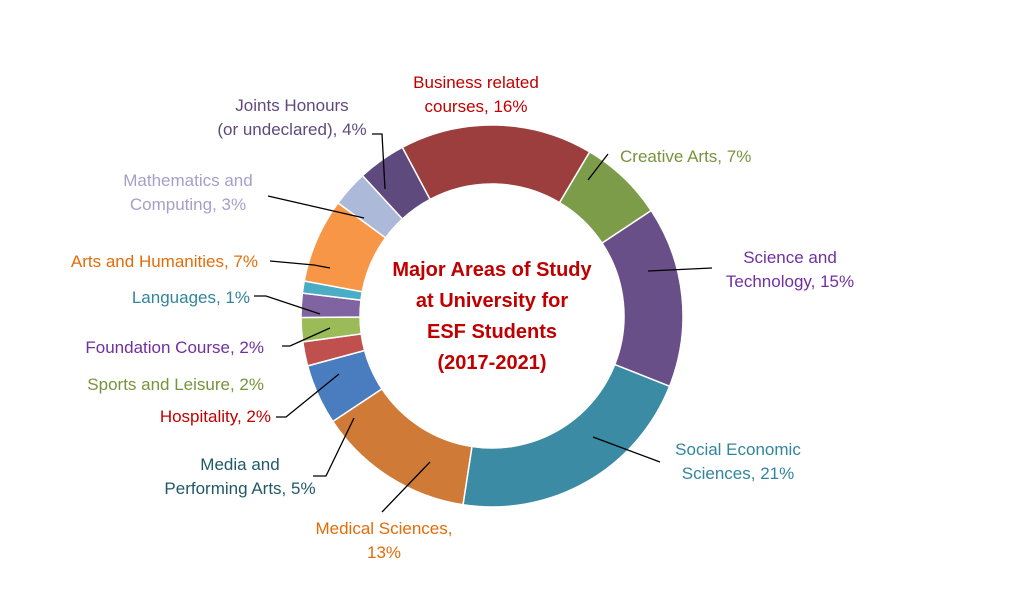 This screenshot has height=598, width=1024. What do you see at coordinates (291, 129) in the screenshot?
I see `slice-label-line: (or undeclared), 4%` at bounding box center [291, 129].